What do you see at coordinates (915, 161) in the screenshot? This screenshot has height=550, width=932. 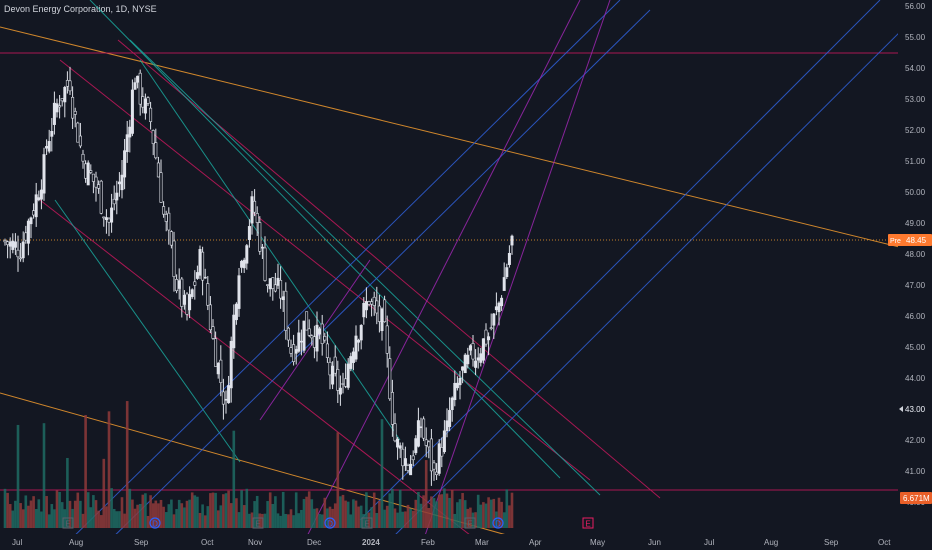 I see `price-tick-label: 51.00` at bounding box center [915, 161].